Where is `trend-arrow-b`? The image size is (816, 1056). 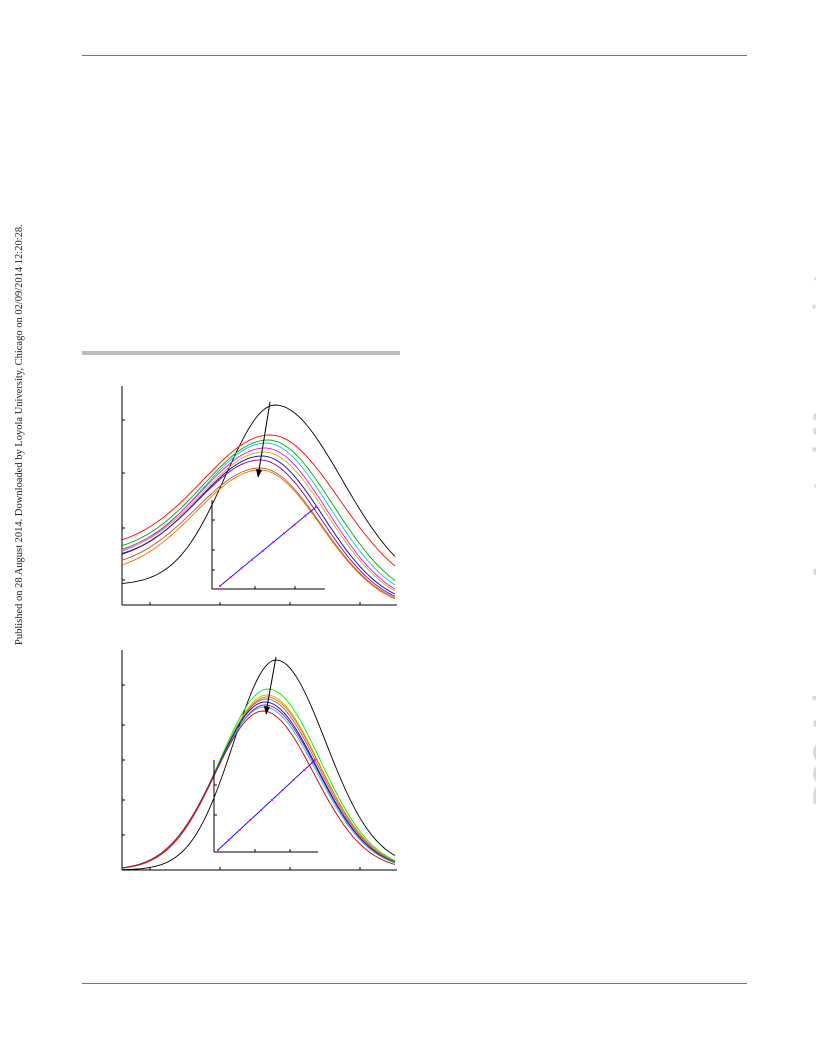
trend-arrow-b is located at coordinates (270, 685).